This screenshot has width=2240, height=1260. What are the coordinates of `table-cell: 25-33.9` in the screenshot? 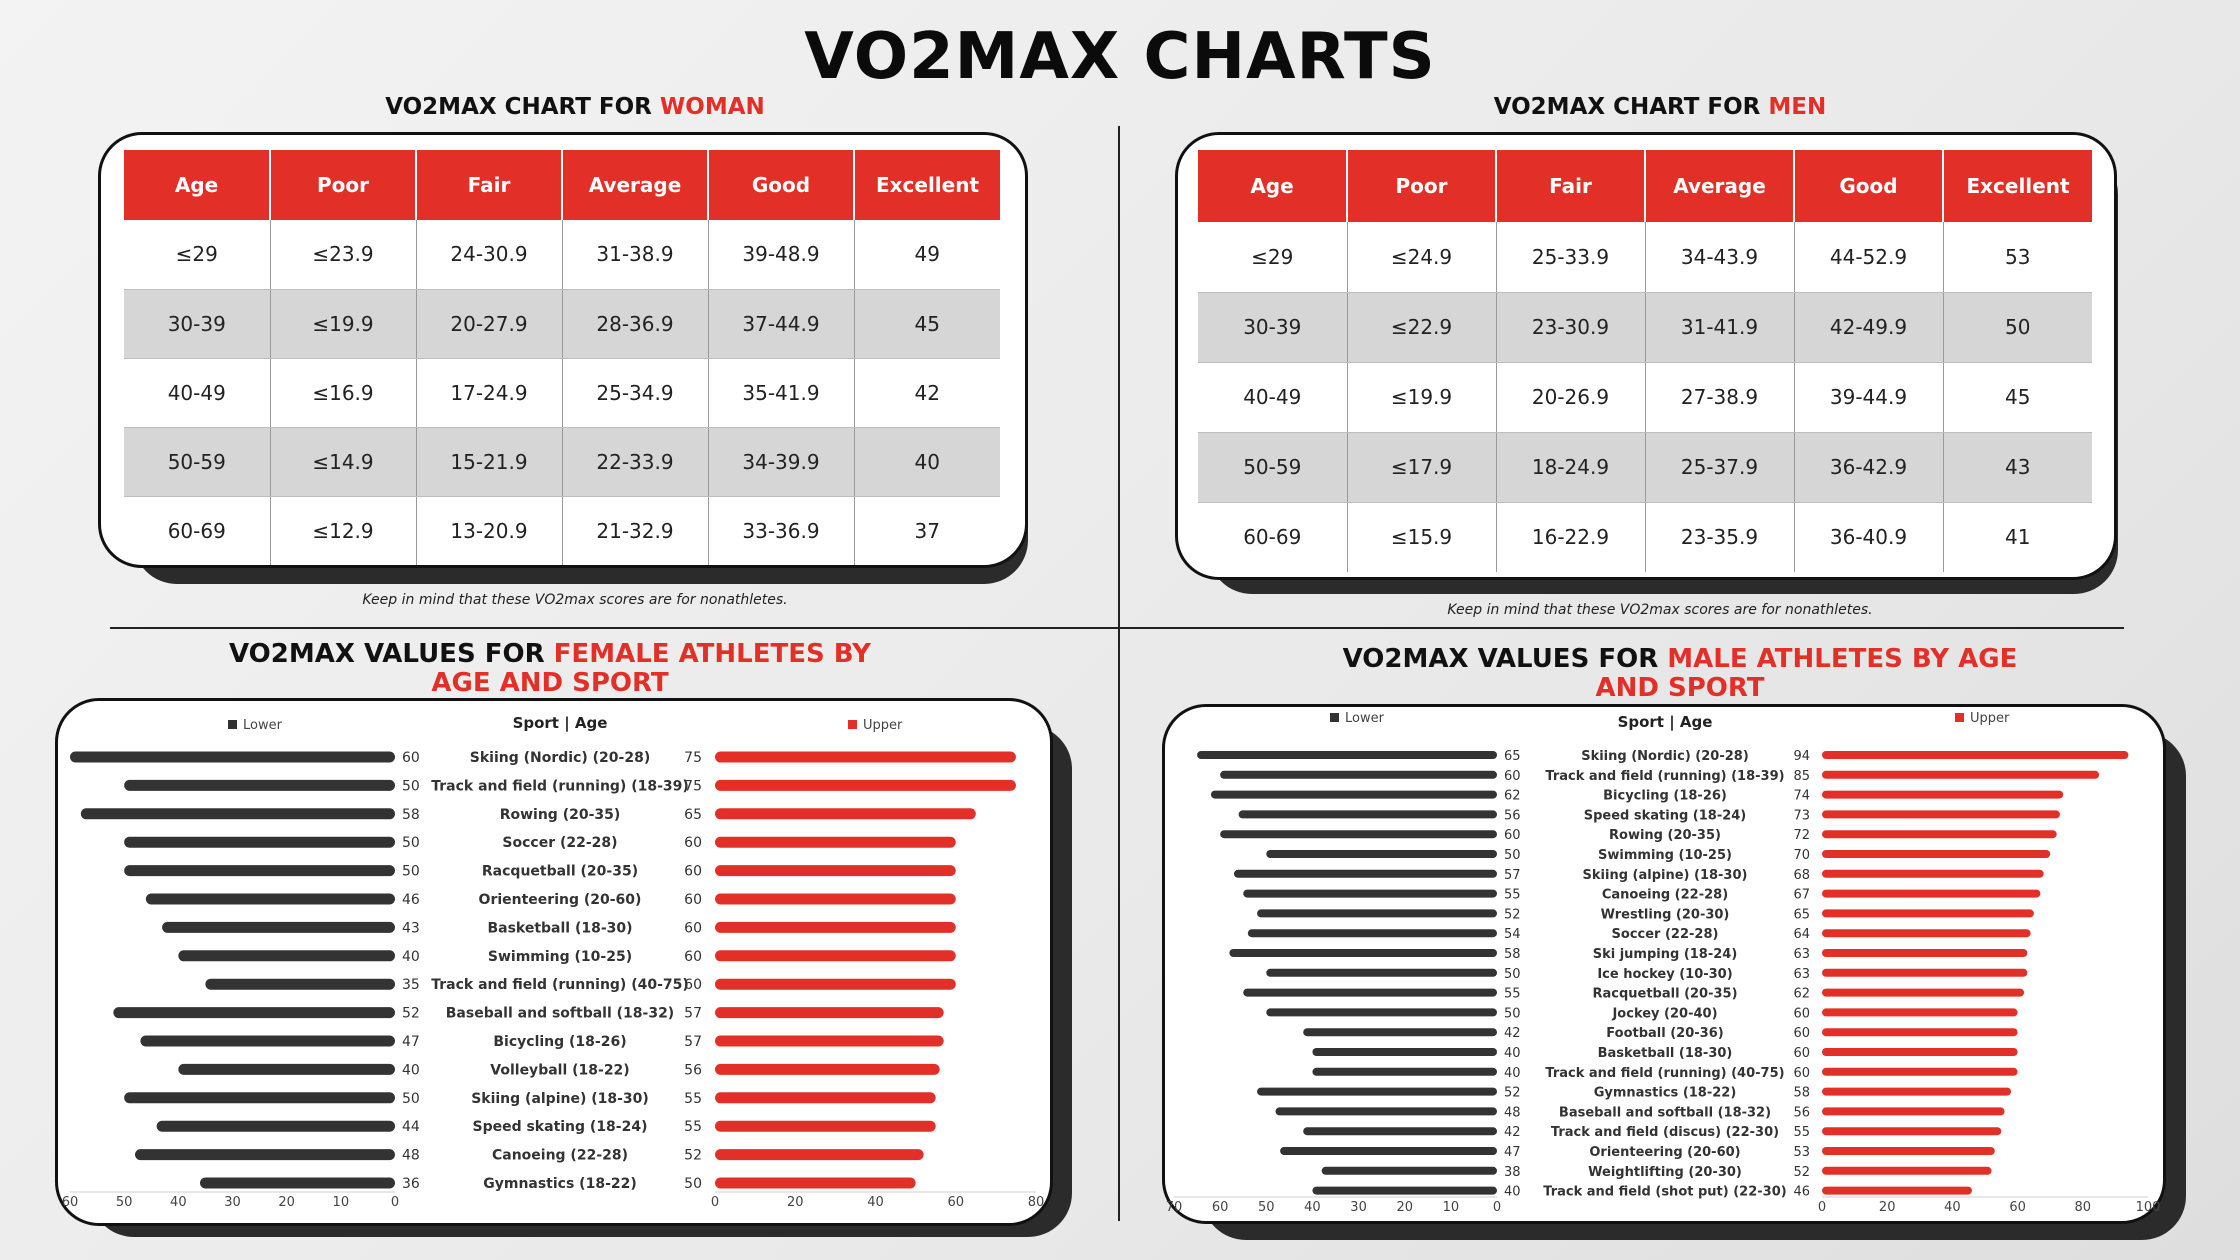 It's located at (1571, 257).